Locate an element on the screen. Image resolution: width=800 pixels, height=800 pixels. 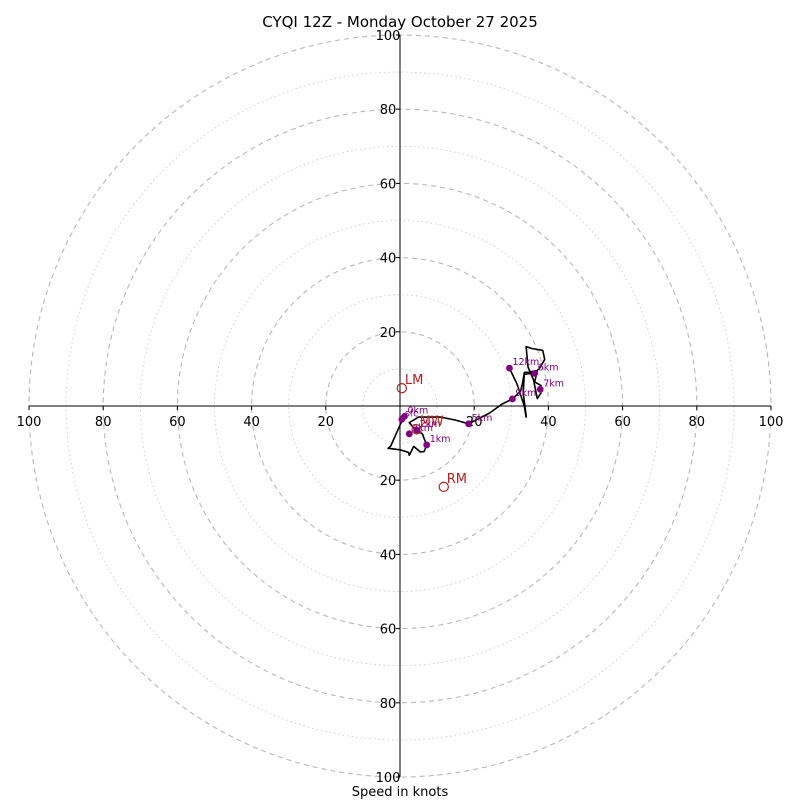
height-marker-label: 5km is located at coordinates (482, 418).